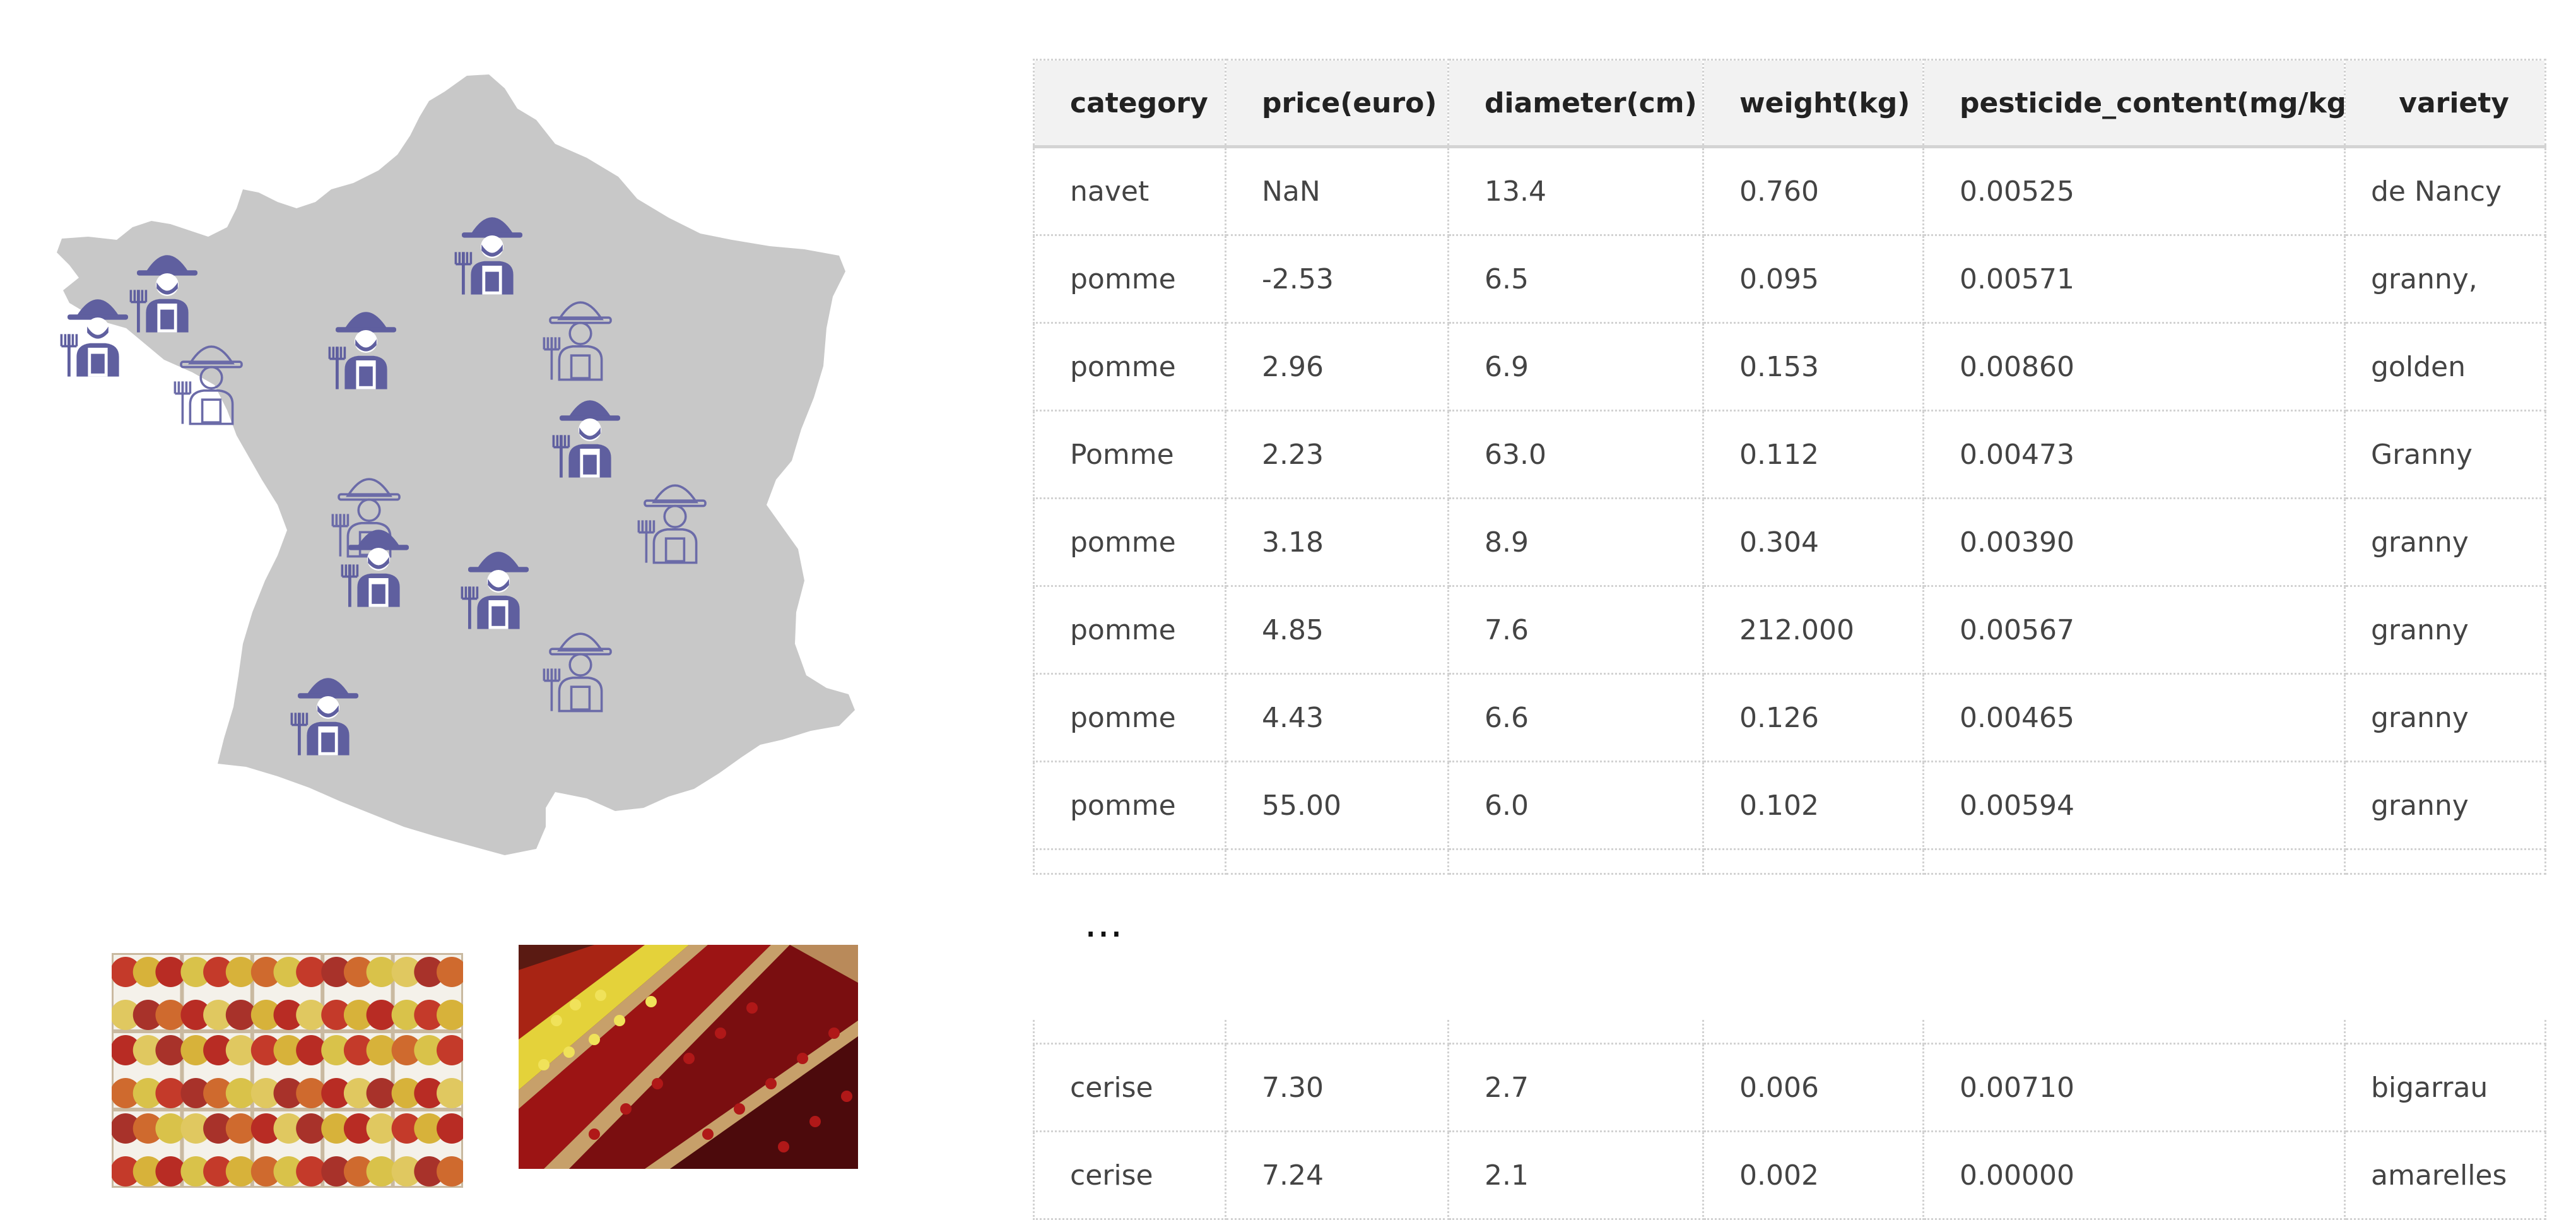 The image size is (2576, 1220). What do you see at coordinates (2134, 805) in the screenshot?
I see `table-cell: 0.00594` at bounding box center [2134, 805].